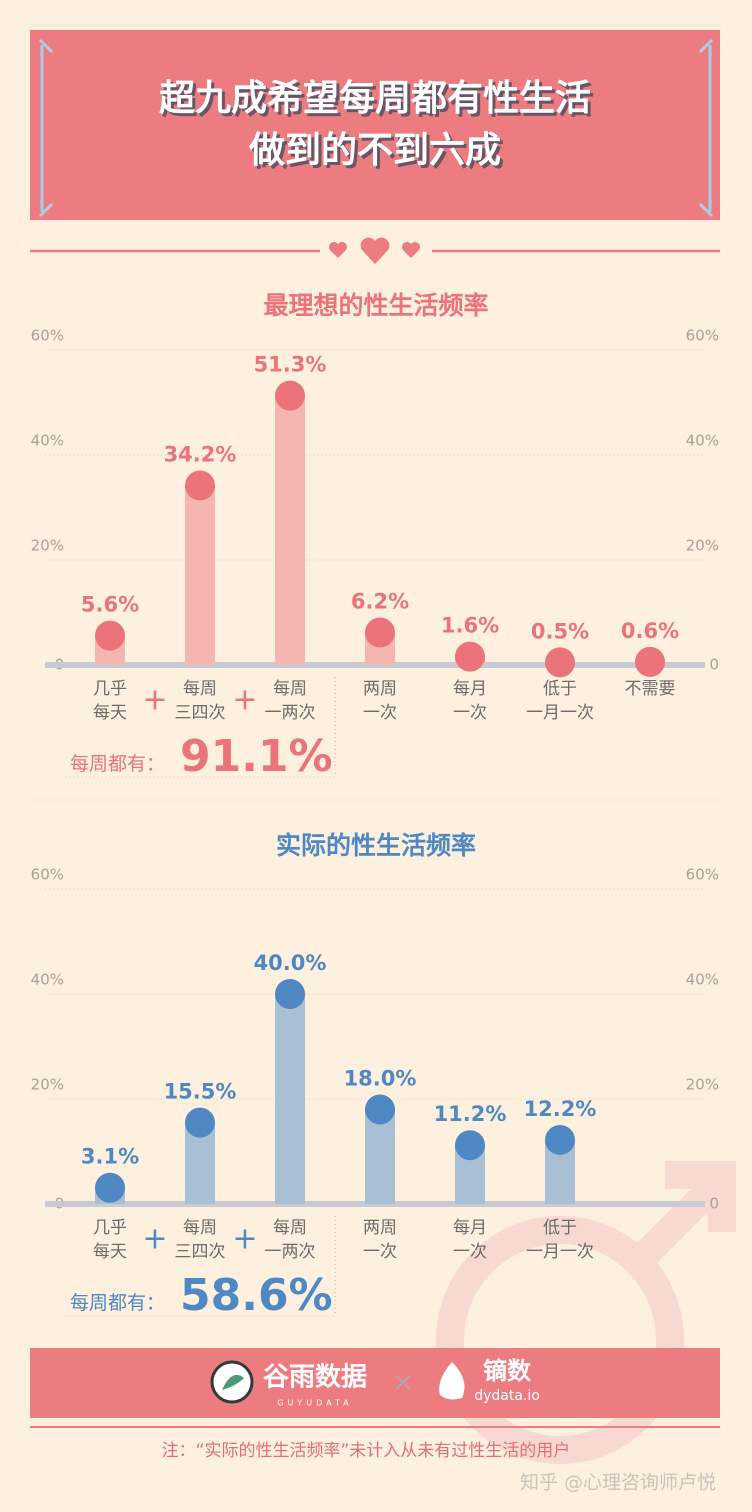 This screenshot has height=1512, width=752. I want to click on title: 做到的不到六成, so click(374, 150).